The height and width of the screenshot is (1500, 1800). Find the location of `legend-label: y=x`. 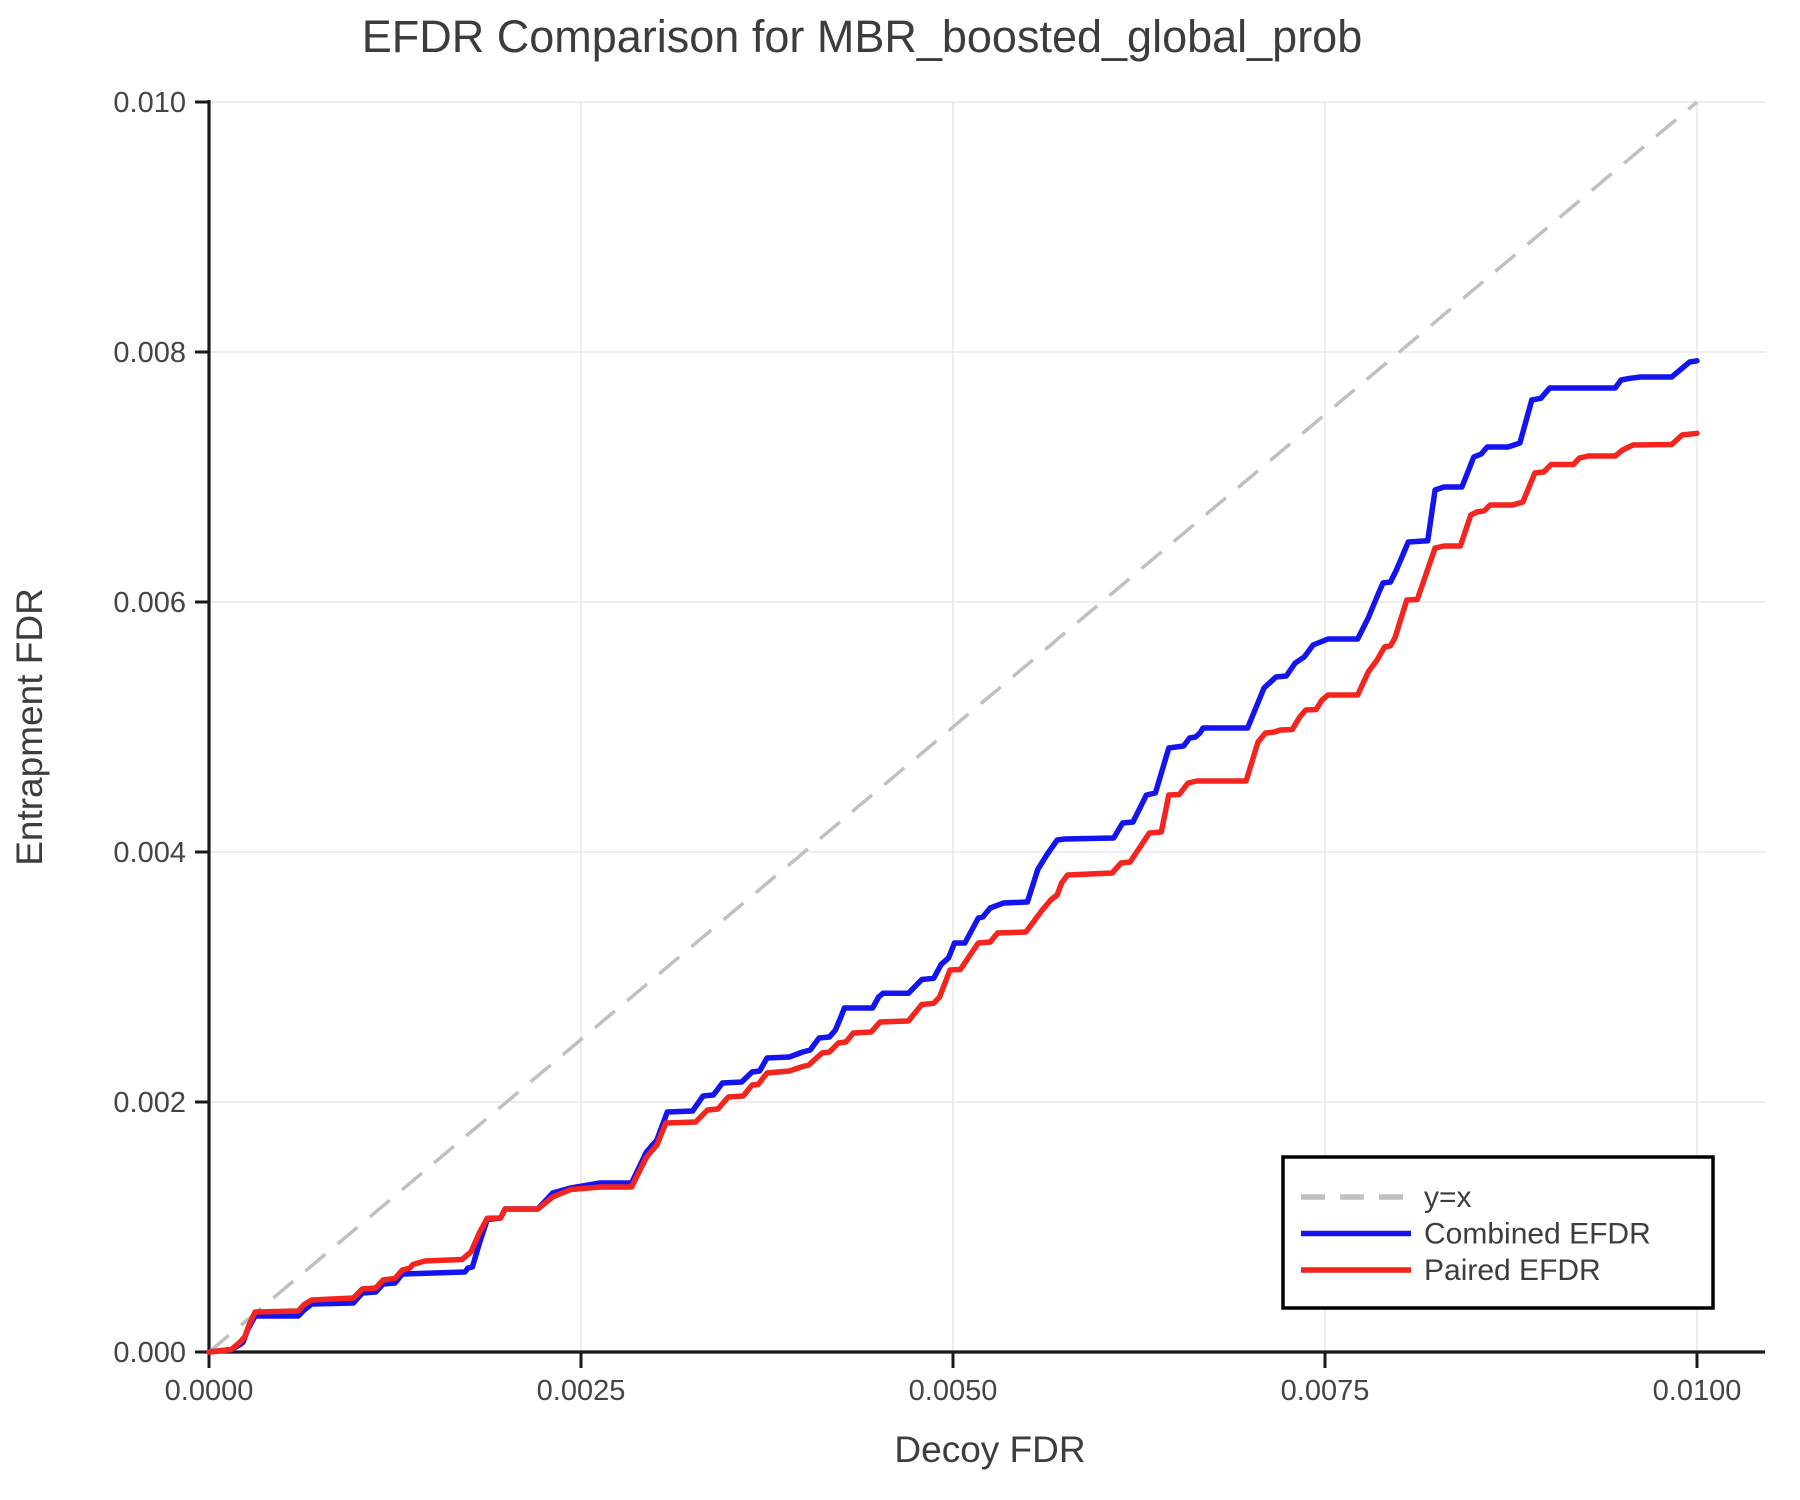

legend-label: y=x is located at coordinates (1448, 1197).